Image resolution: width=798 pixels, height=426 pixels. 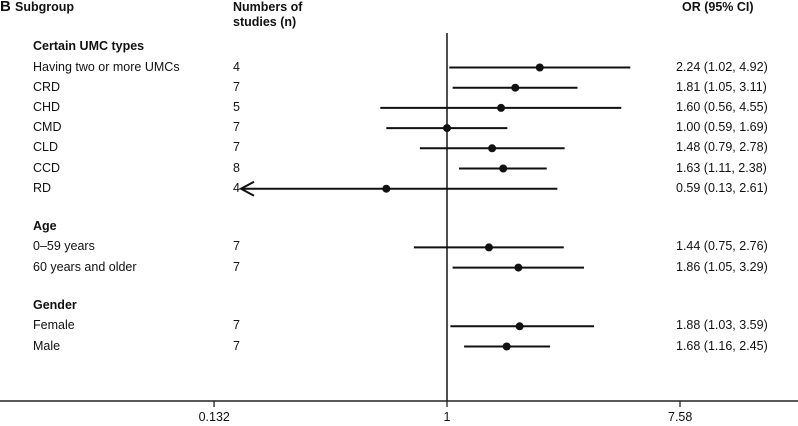 I want to click on row-label: RD, so click(x=42, y=187).